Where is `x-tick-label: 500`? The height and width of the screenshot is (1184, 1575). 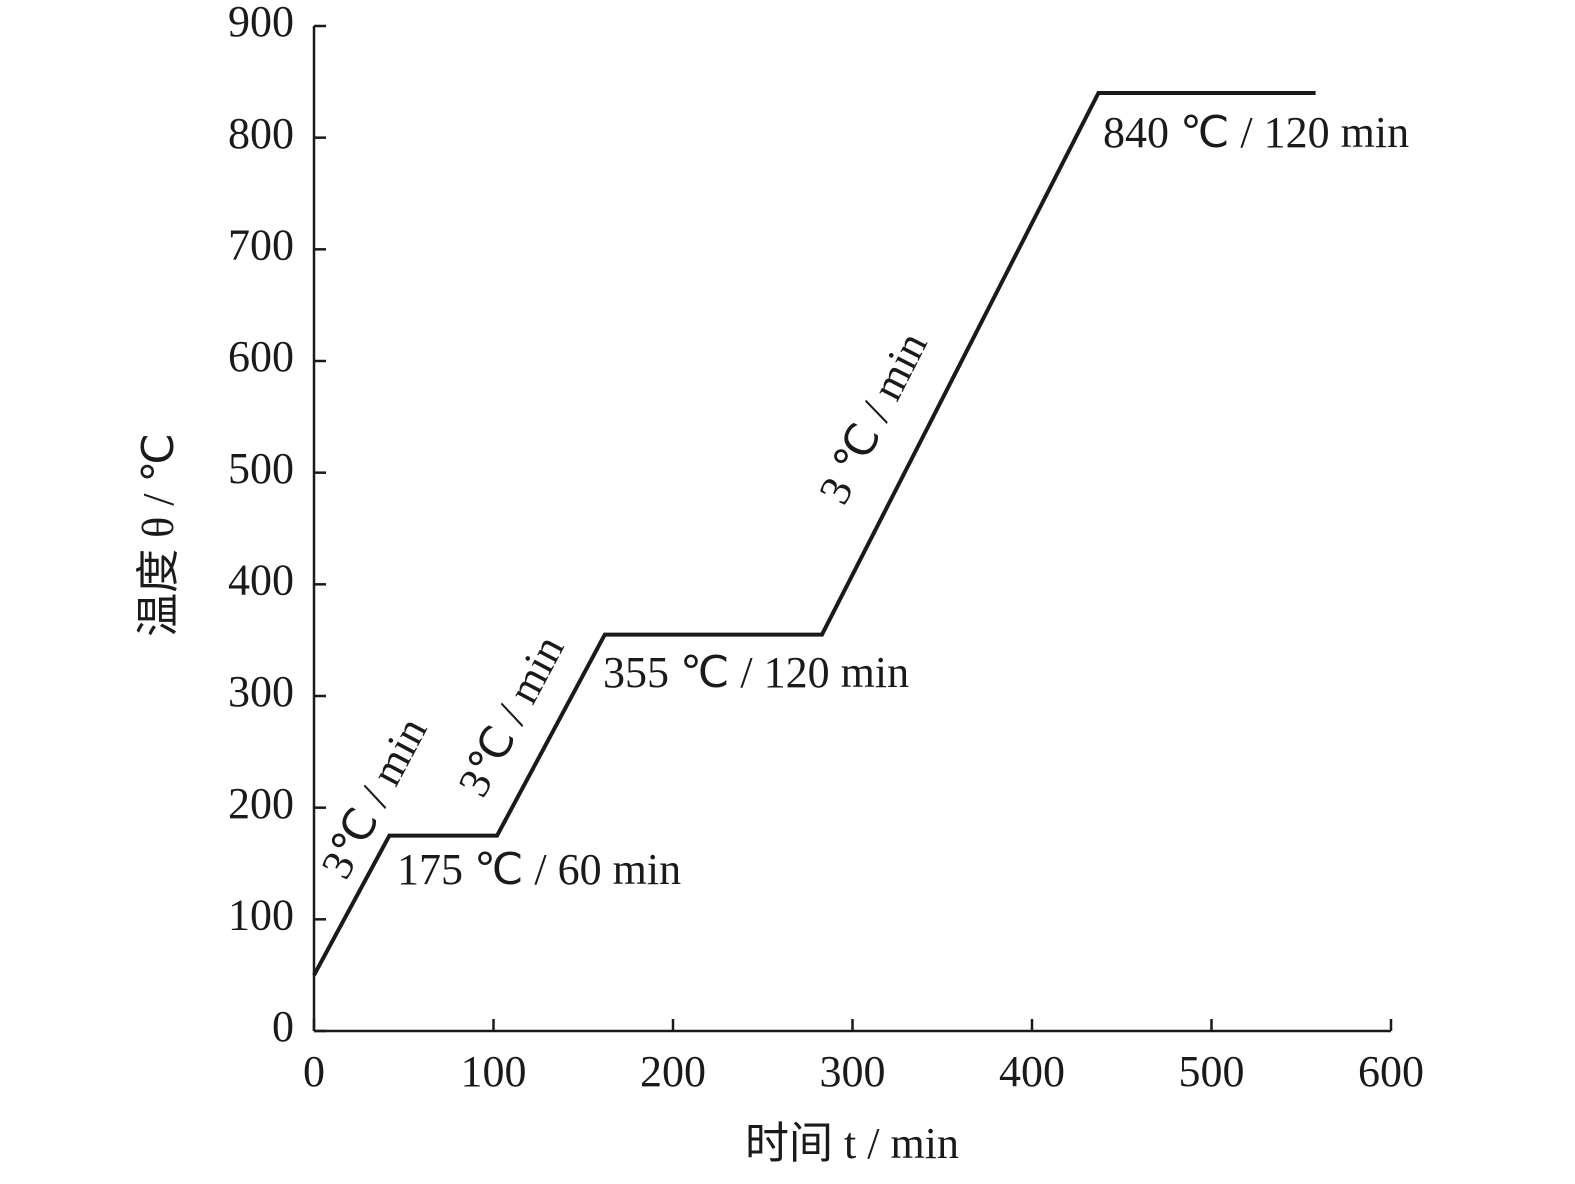
x-tick-label: 500 is located at coordinates (1212, 1071).